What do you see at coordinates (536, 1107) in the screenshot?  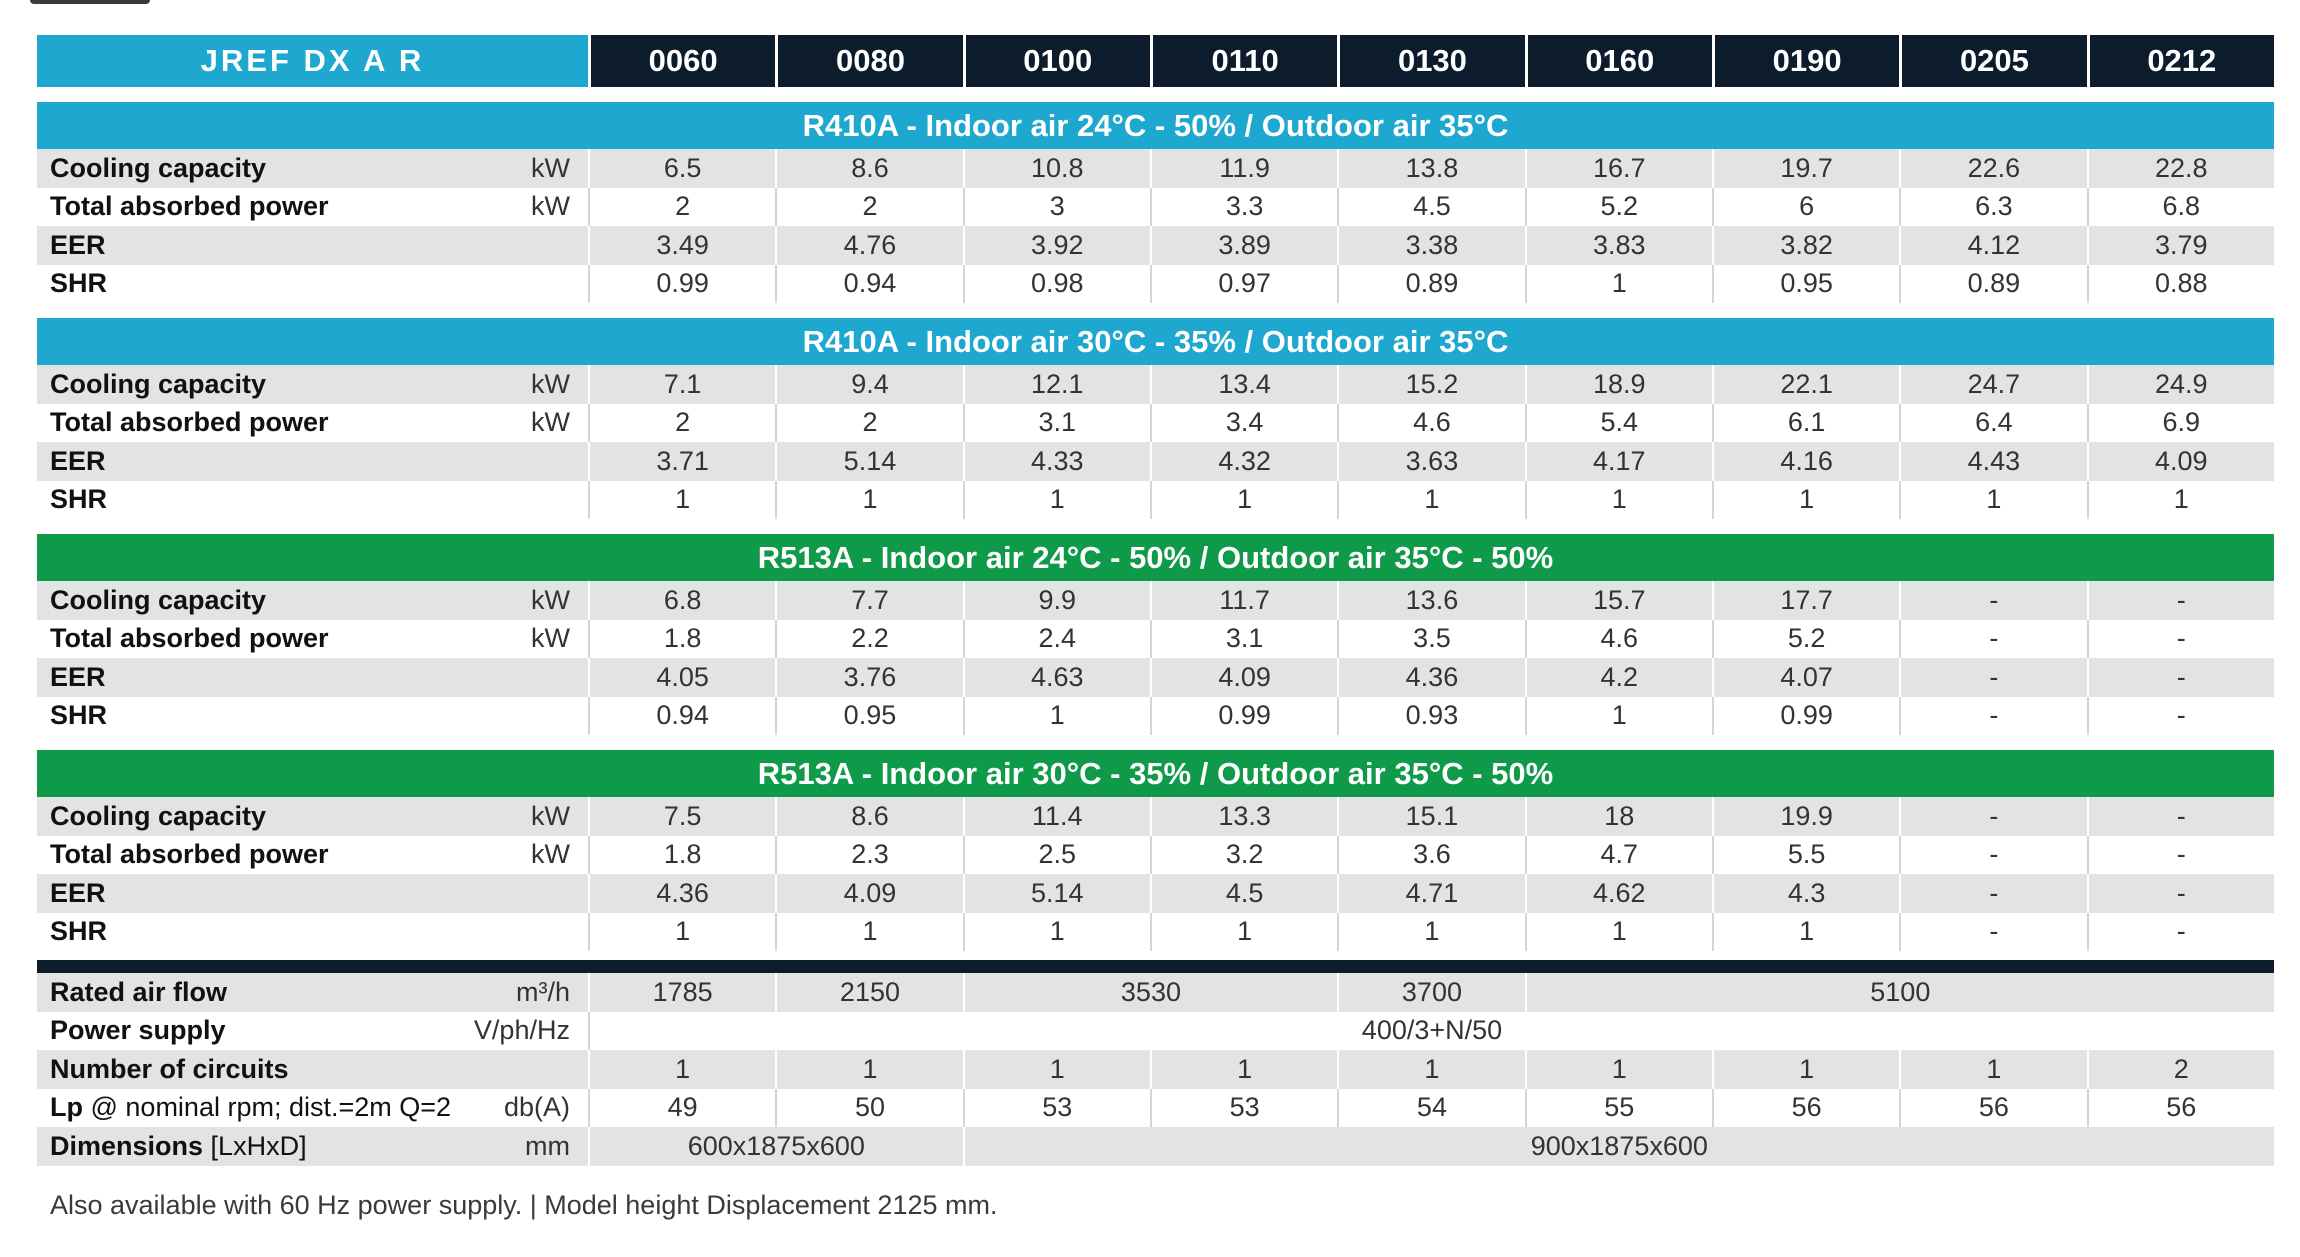 I see `row-unit: db(A)` at bounding box center [536, 1107].